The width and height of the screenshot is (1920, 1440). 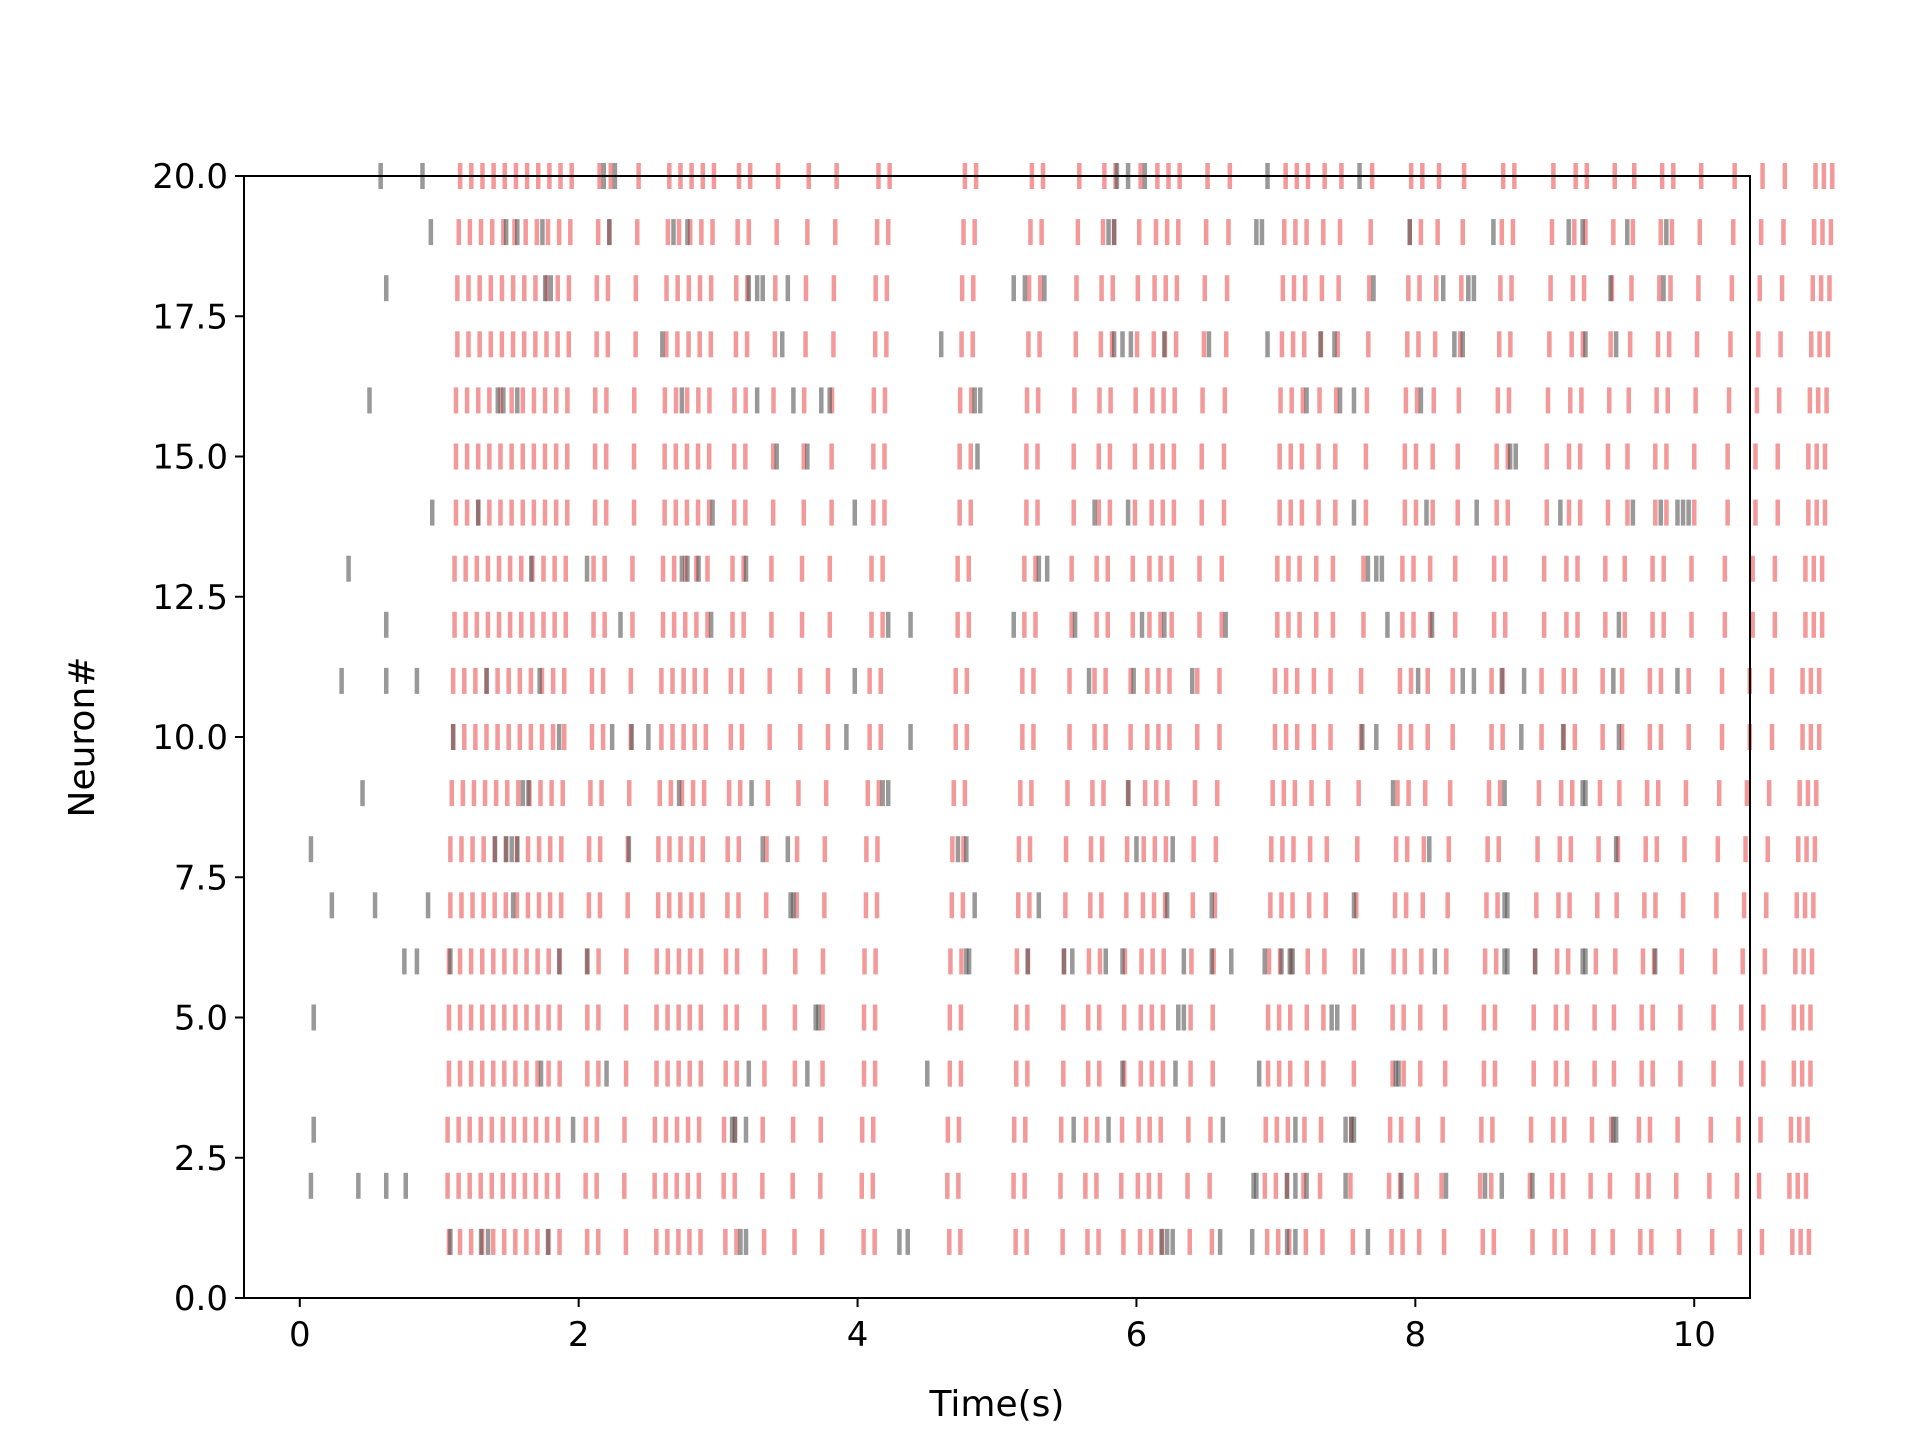 I want to click on y-tick-label: 15.0, so click(x=190, y=458).